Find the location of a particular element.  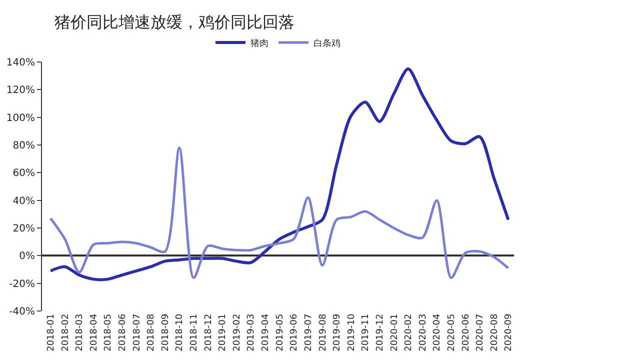

x-tick-label: 2020-02 is located at coordinates (409, 333).